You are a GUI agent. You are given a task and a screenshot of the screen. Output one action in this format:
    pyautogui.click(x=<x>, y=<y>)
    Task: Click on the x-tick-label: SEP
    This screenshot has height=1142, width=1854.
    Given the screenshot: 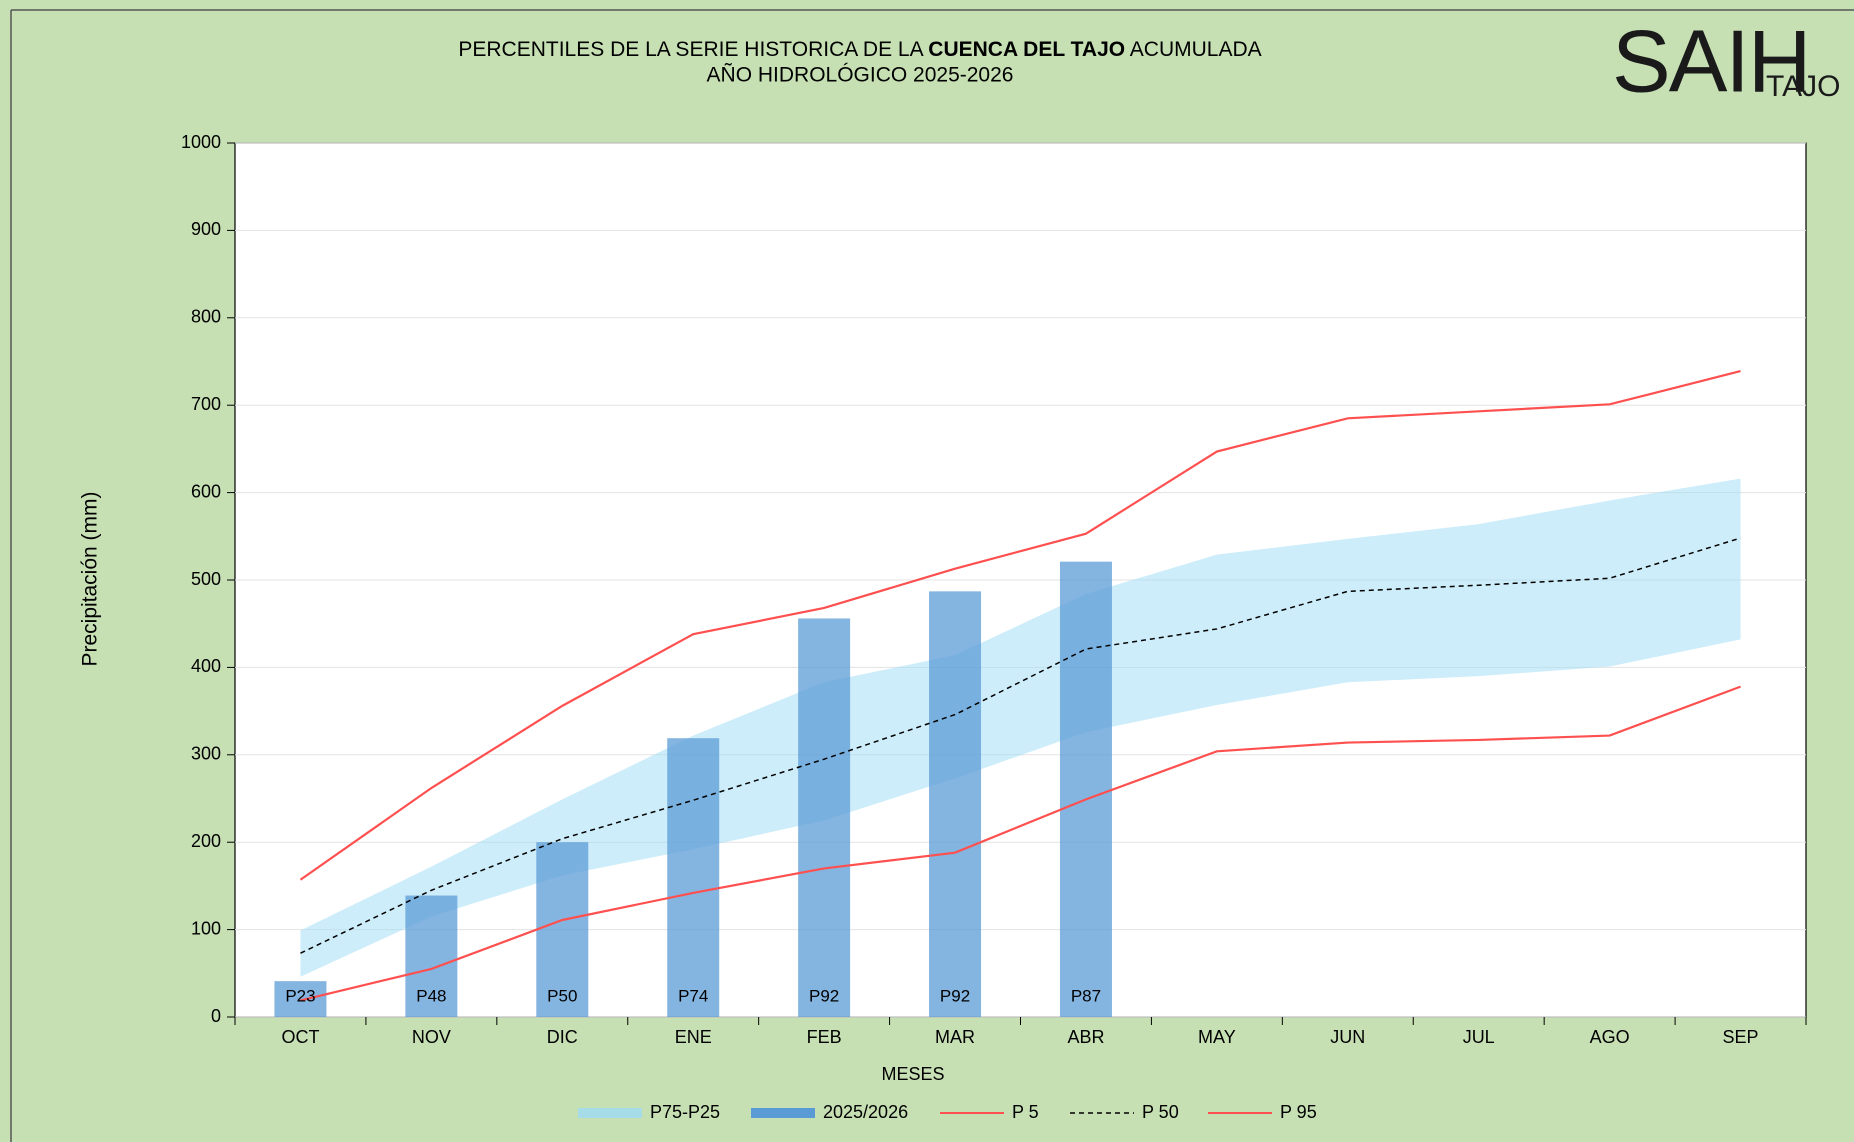 What is the action you would take?
    pyautogui.click(x=1741, y=1037)
    